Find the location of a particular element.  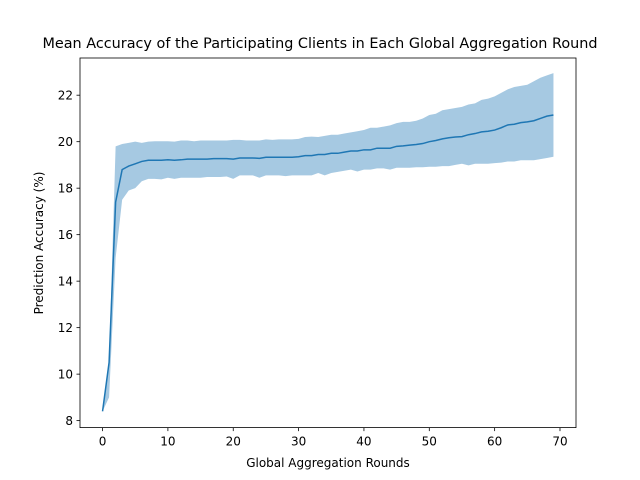

x-tick-label: 40 is located at coordinates (363, 442).